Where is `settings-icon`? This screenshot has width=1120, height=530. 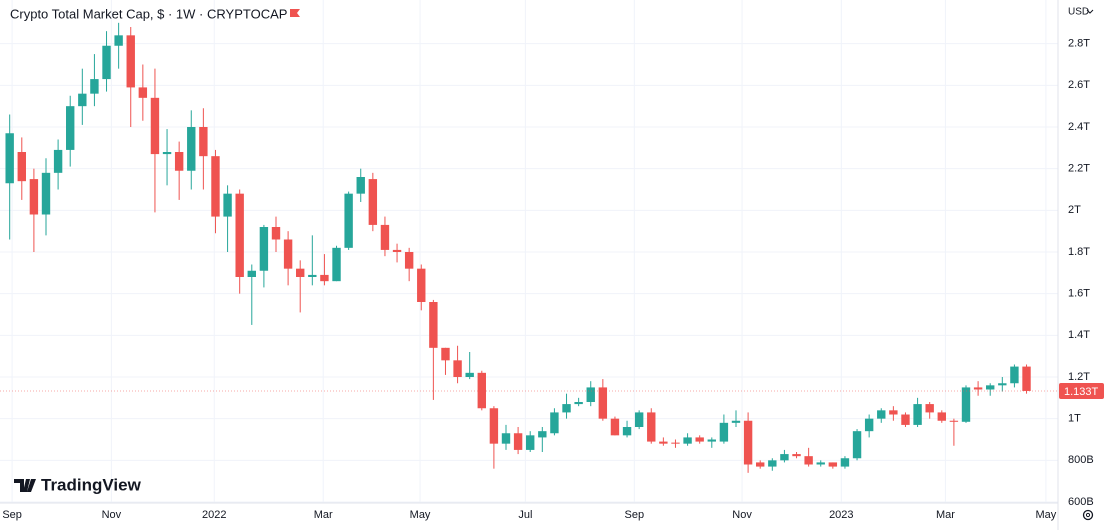 settings-icon is located at coordinates (1088, 515).